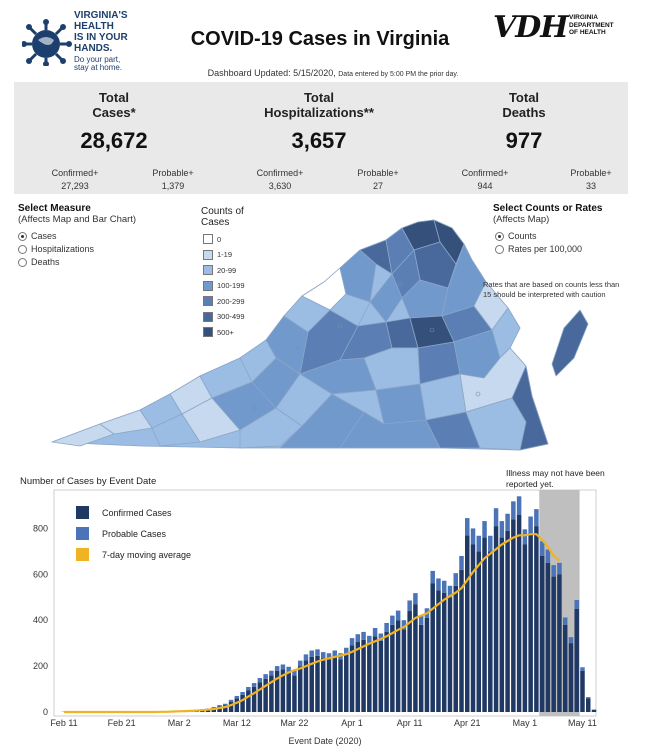 Image resolution: width=666 pixels, height=753 pixels. I want to click on legend-label: 100-199, so click(231, 285).